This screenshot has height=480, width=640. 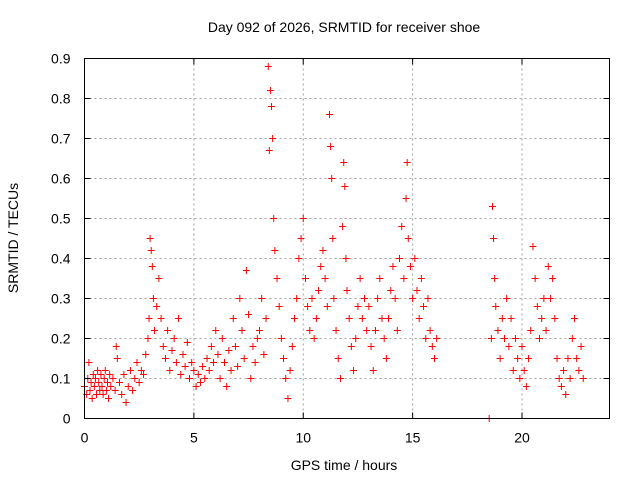 What do you see at coordinates (522, 438) in the screenshot?
I see `x-tick-label: 20` at bounding box center [522, 438].